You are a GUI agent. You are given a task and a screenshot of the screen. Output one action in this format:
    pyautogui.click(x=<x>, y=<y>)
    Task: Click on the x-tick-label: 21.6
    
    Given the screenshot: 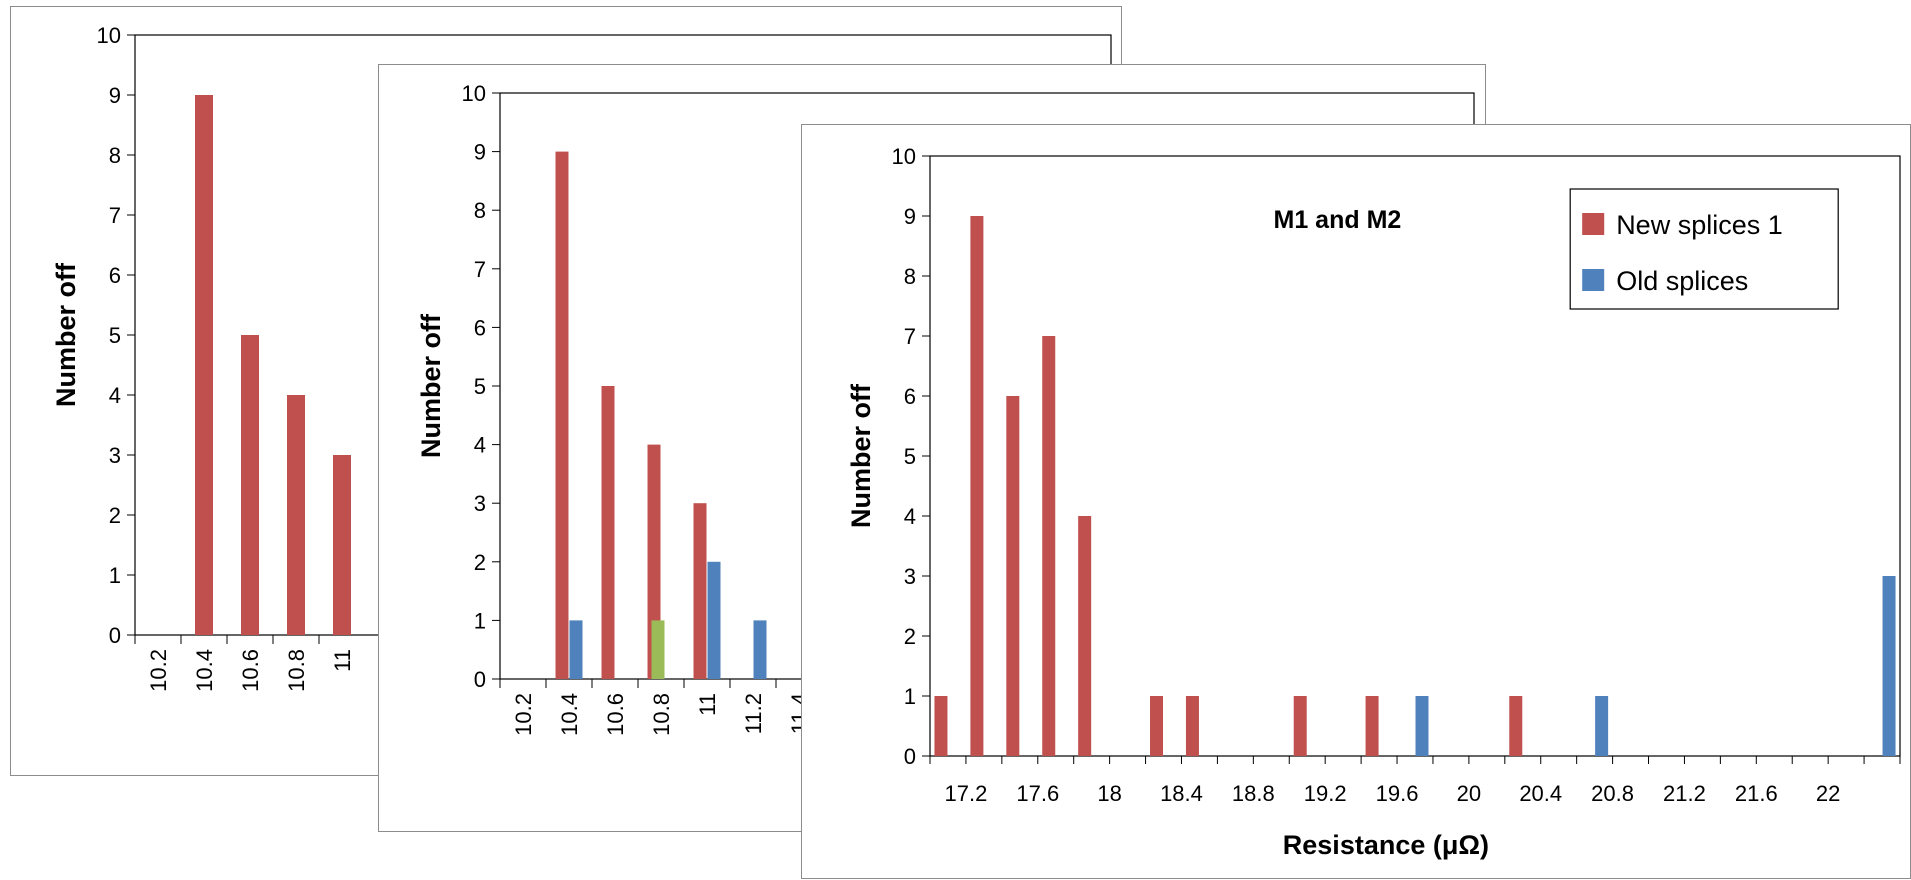 What is the action you would take?
    pyautogui.click(x=1756, y=793)
    